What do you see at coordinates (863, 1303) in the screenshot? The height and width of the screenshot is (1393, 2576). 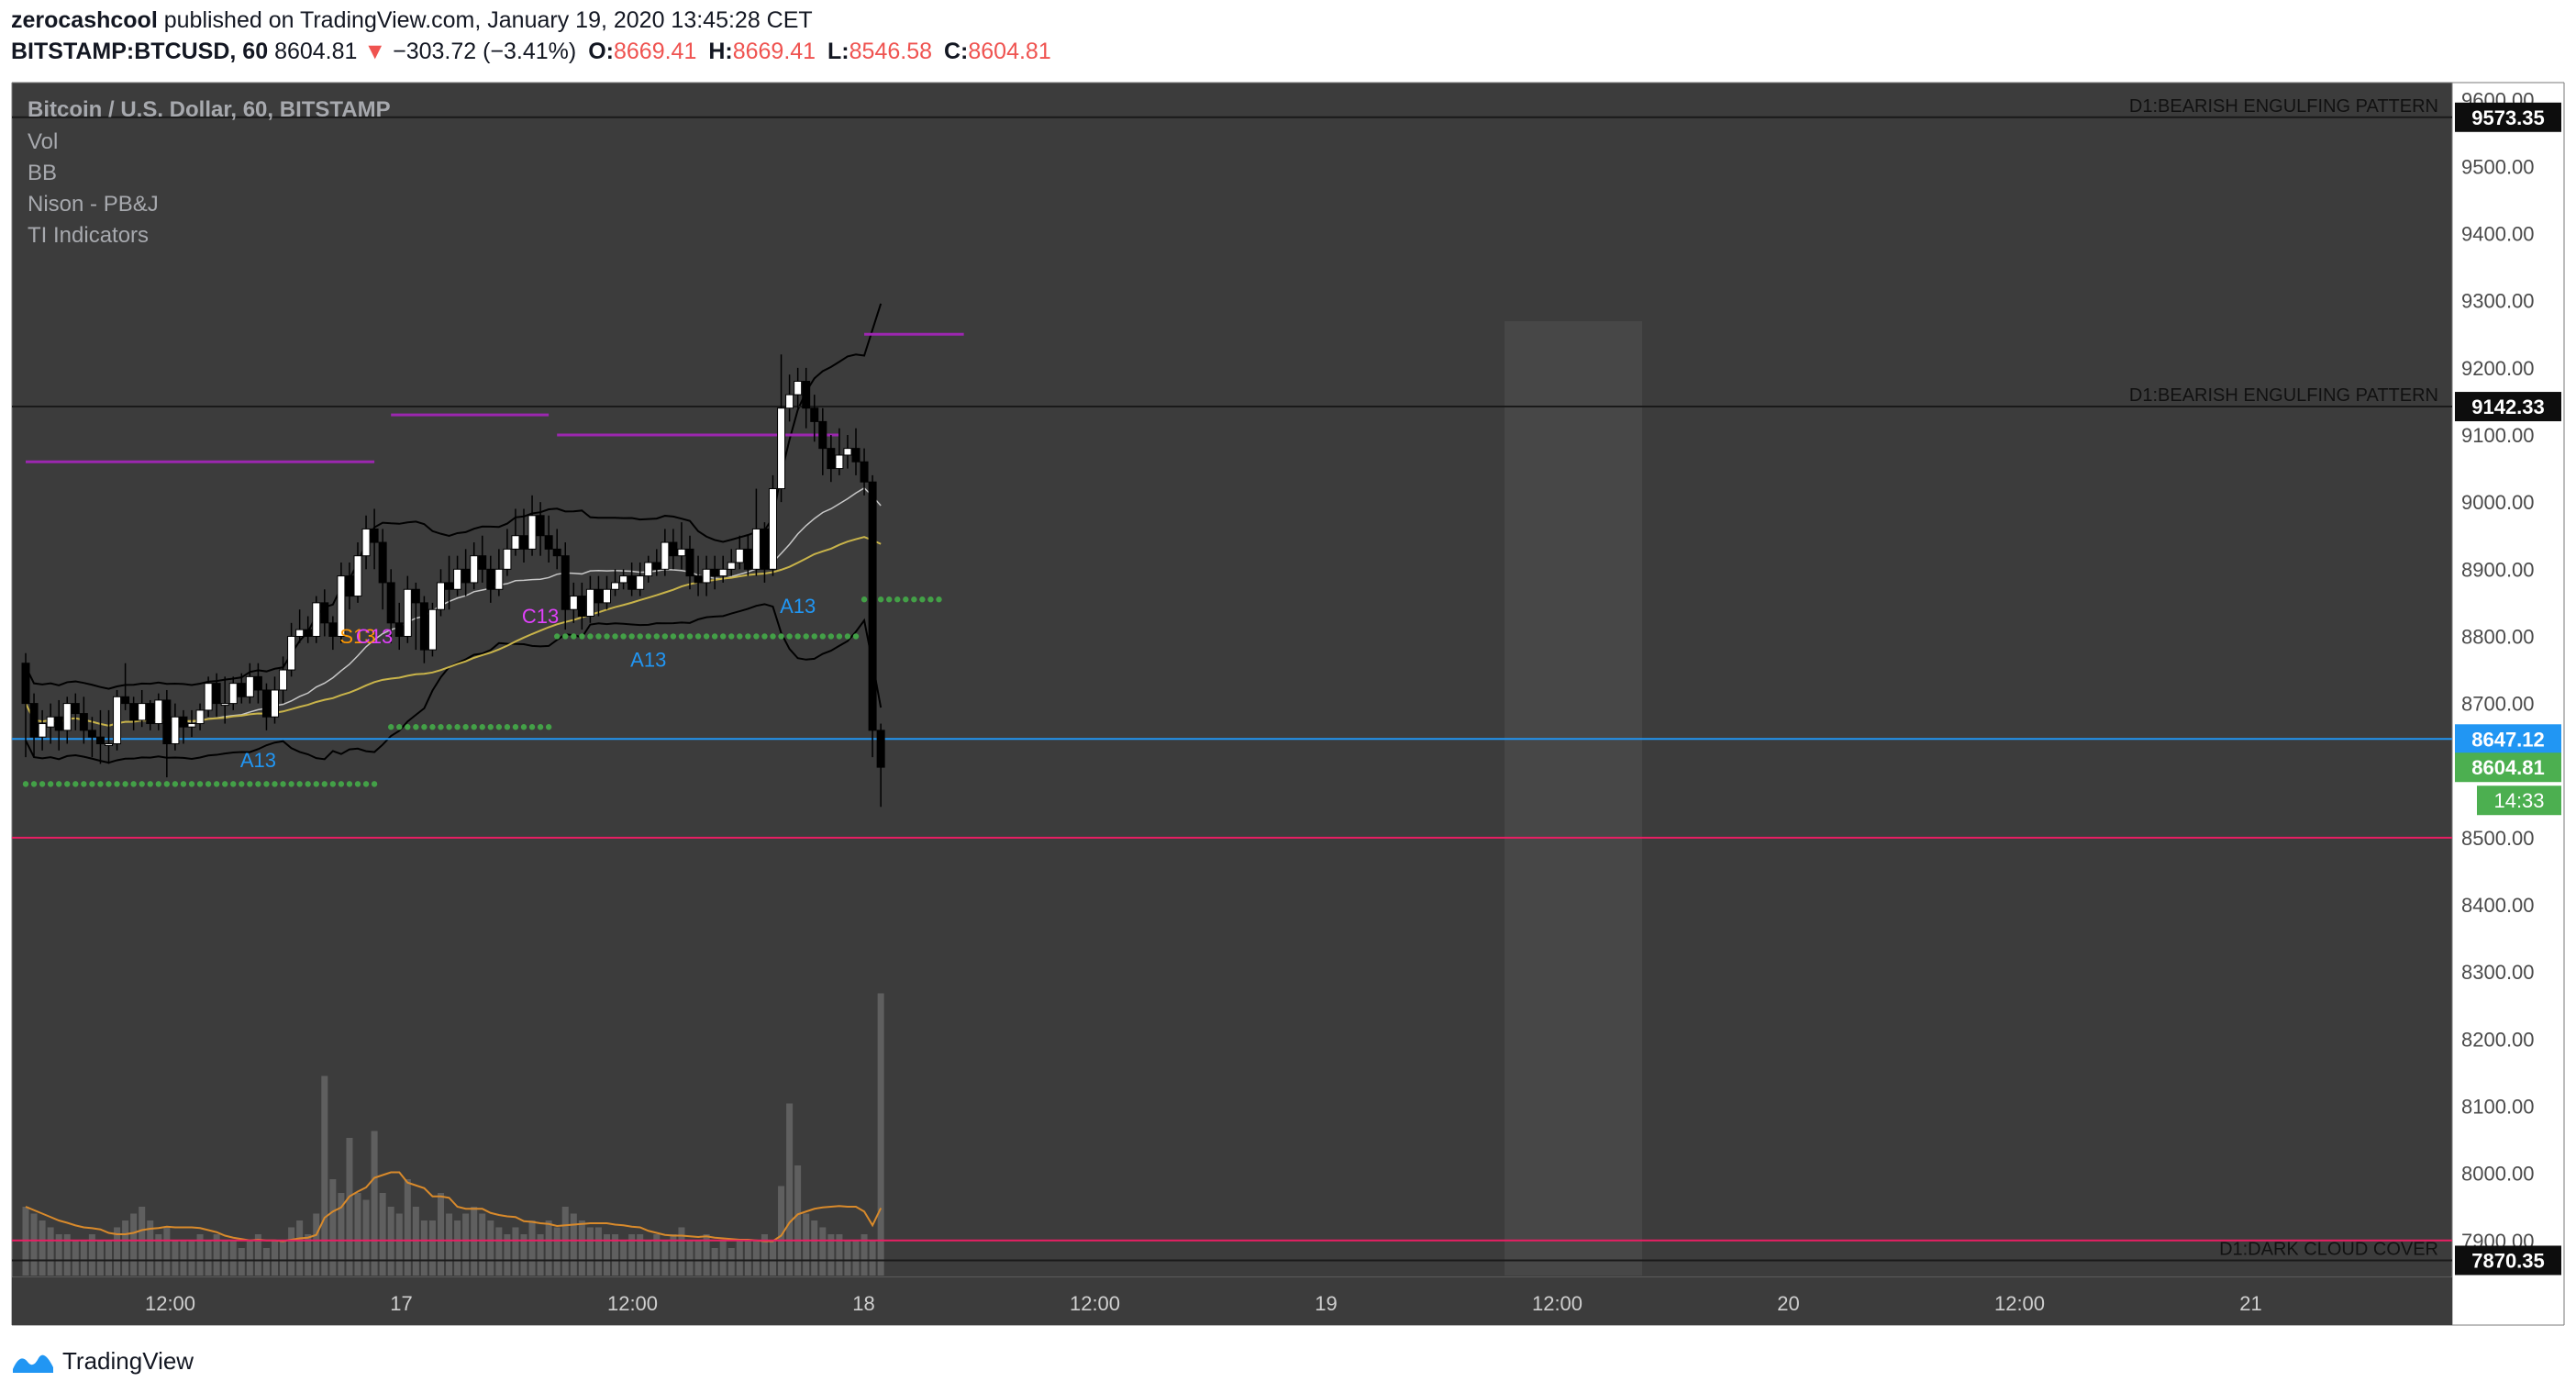 I see `x-tick-label: 18` at bounding box center [863, 1303].